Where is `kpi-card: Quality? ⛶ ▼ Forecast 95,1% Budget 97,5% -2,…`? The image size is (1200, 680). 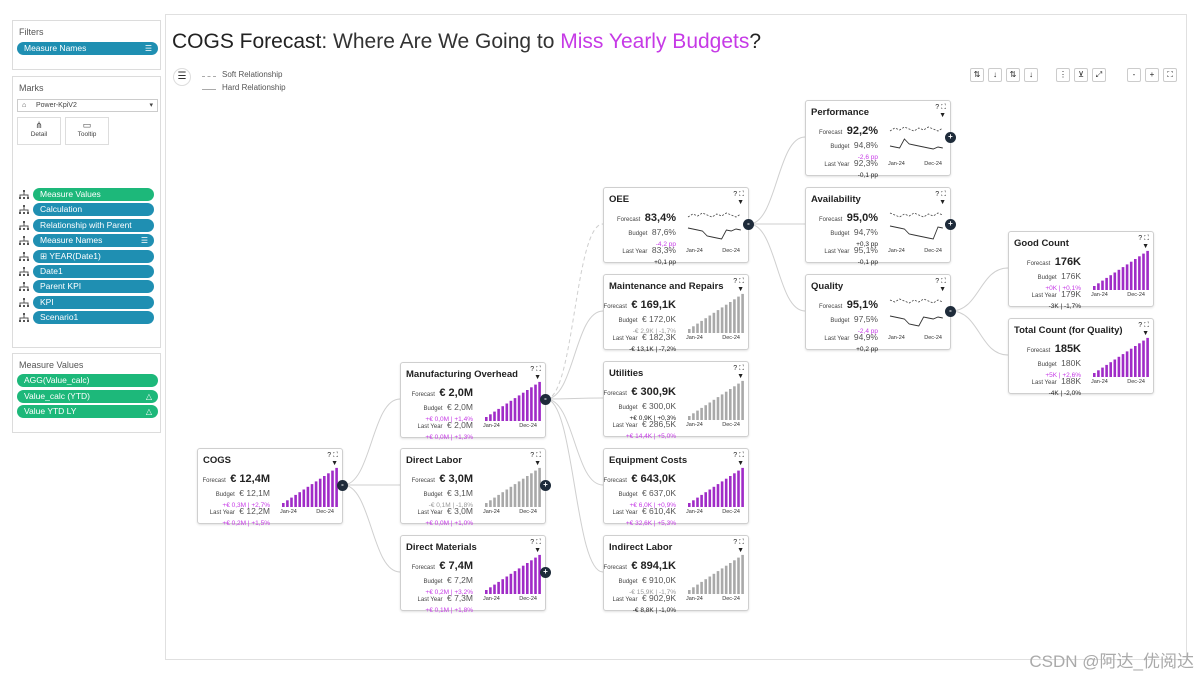 kpi-card: Quality? ⛶ ▼ Forecast 95,1% Budget 97,5% -2,… is located at coordinates (878, 313).